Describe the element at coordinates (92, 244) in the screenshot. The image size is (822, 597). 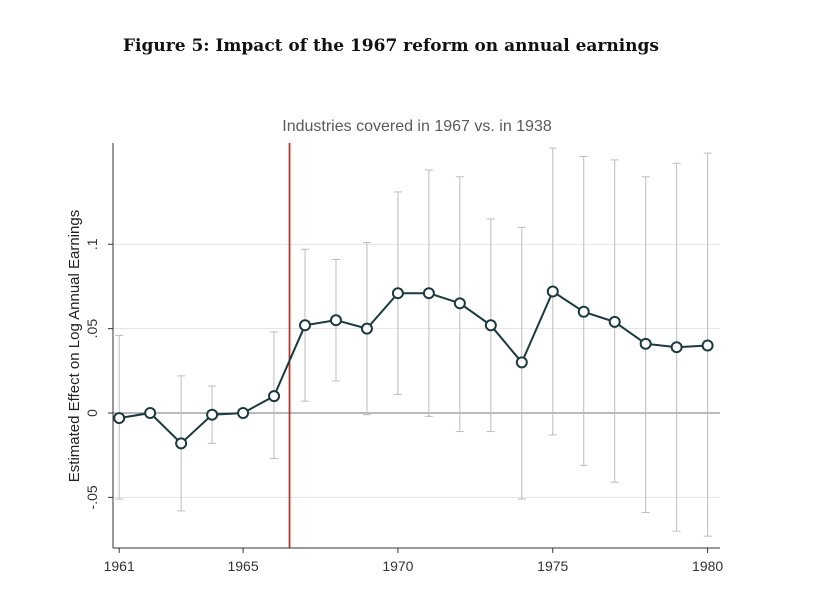
I see `y-tick-label-3: .1` at that location.